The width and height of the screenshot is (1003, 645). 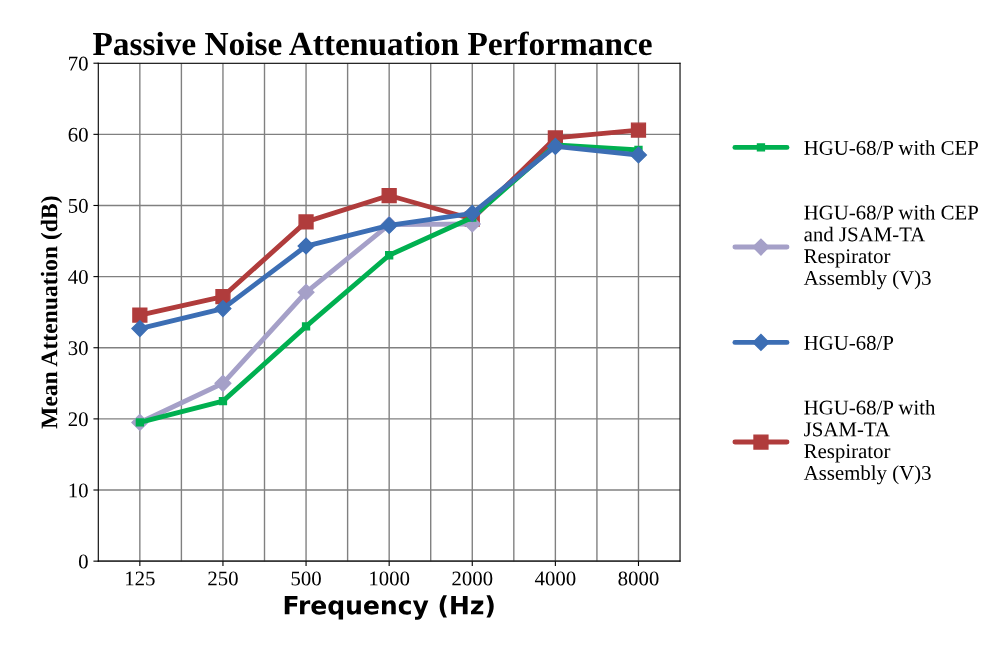 What do you see at coordinates (78, 277) in the screenshot?
I see `y-tick-label: 40` at bounding box center [78, 277].